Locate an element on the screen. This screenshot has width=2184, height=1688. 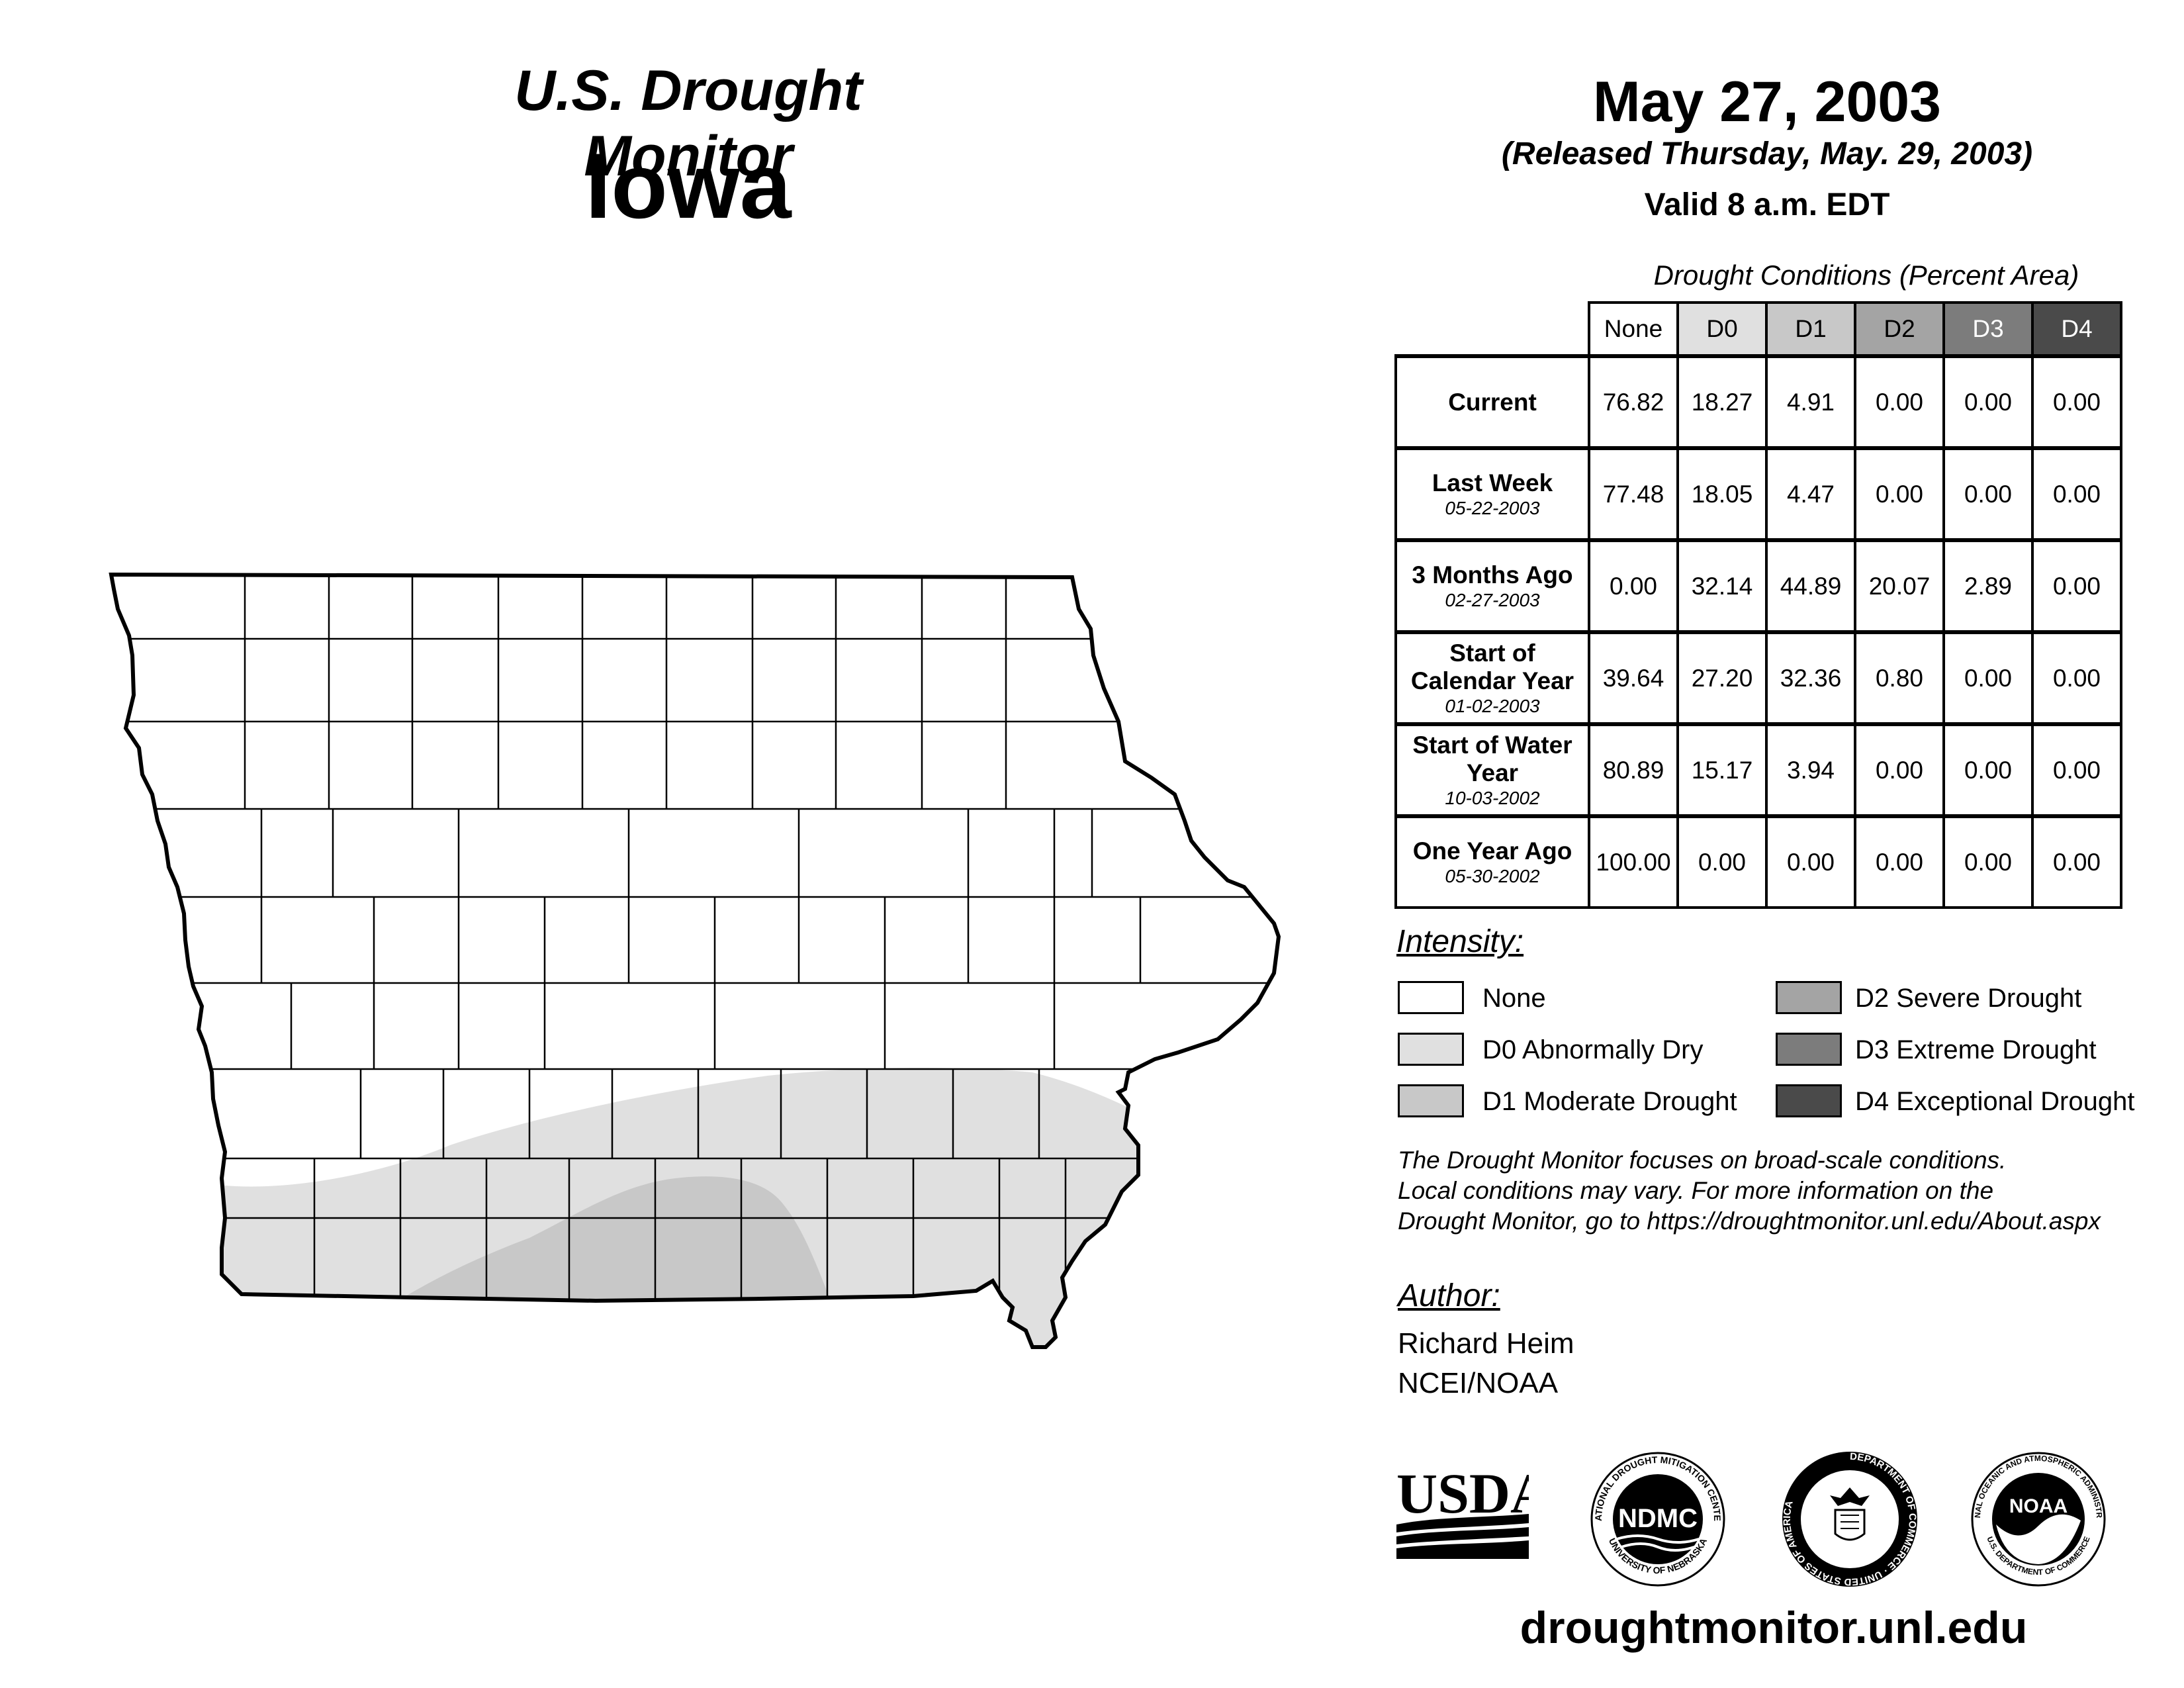
legend-label: D3 Extreme Drought is located at coordinates (1976, 1049).